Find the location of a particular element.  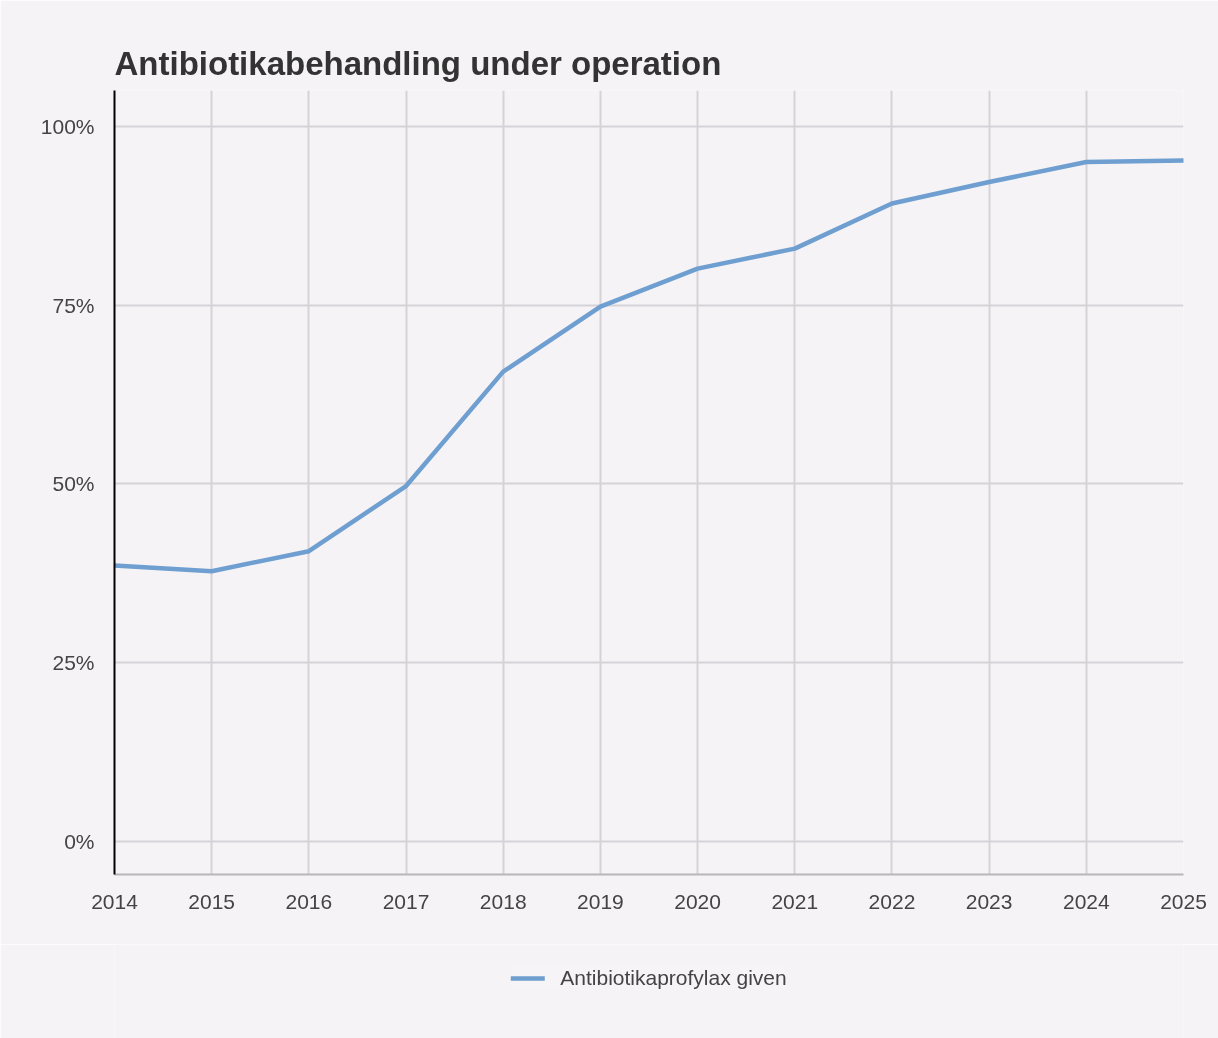

legend-label: Antibiotikaprofylax given is located at coordinates (673, 978).